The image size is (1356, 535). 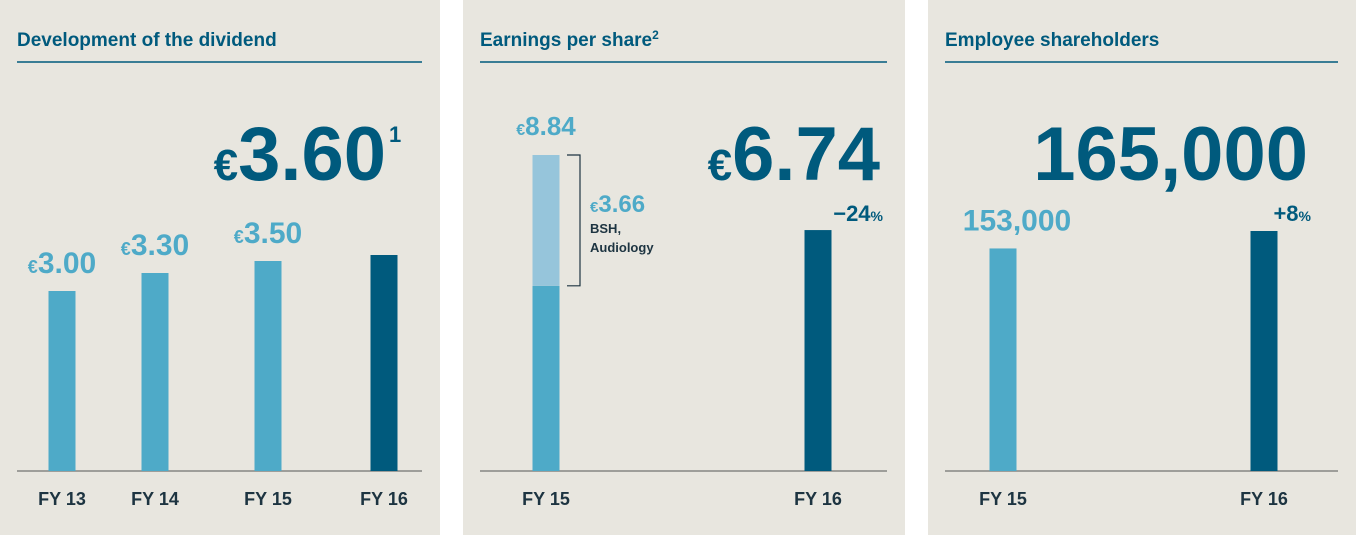 I want to click on headline-value-part: 3.60, so click(x=312, y=154).